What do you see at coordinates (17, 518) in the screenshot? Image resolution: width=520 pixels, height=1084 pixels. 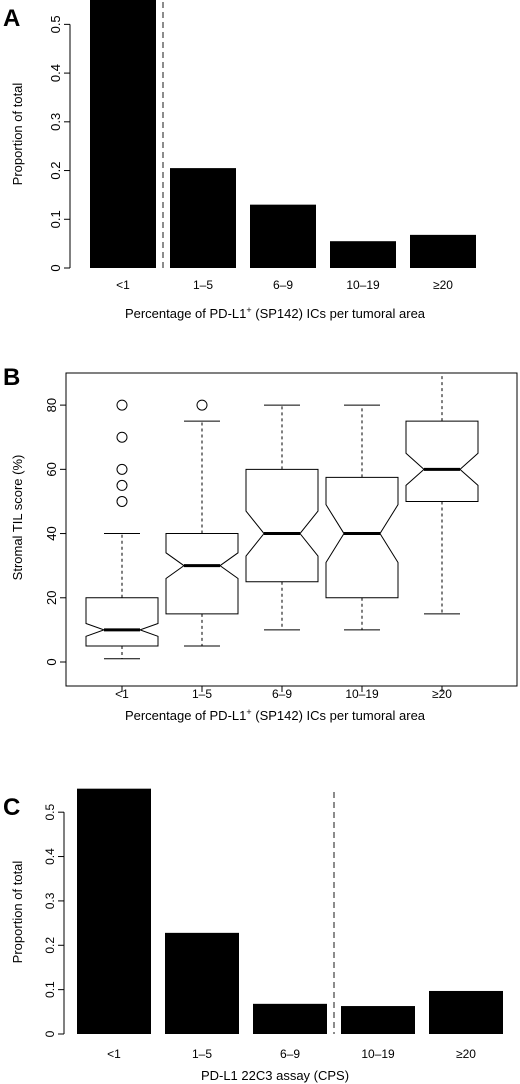 I see `y-axis-title: Stromal TIL score (%)` at bounding box center [17, 518].